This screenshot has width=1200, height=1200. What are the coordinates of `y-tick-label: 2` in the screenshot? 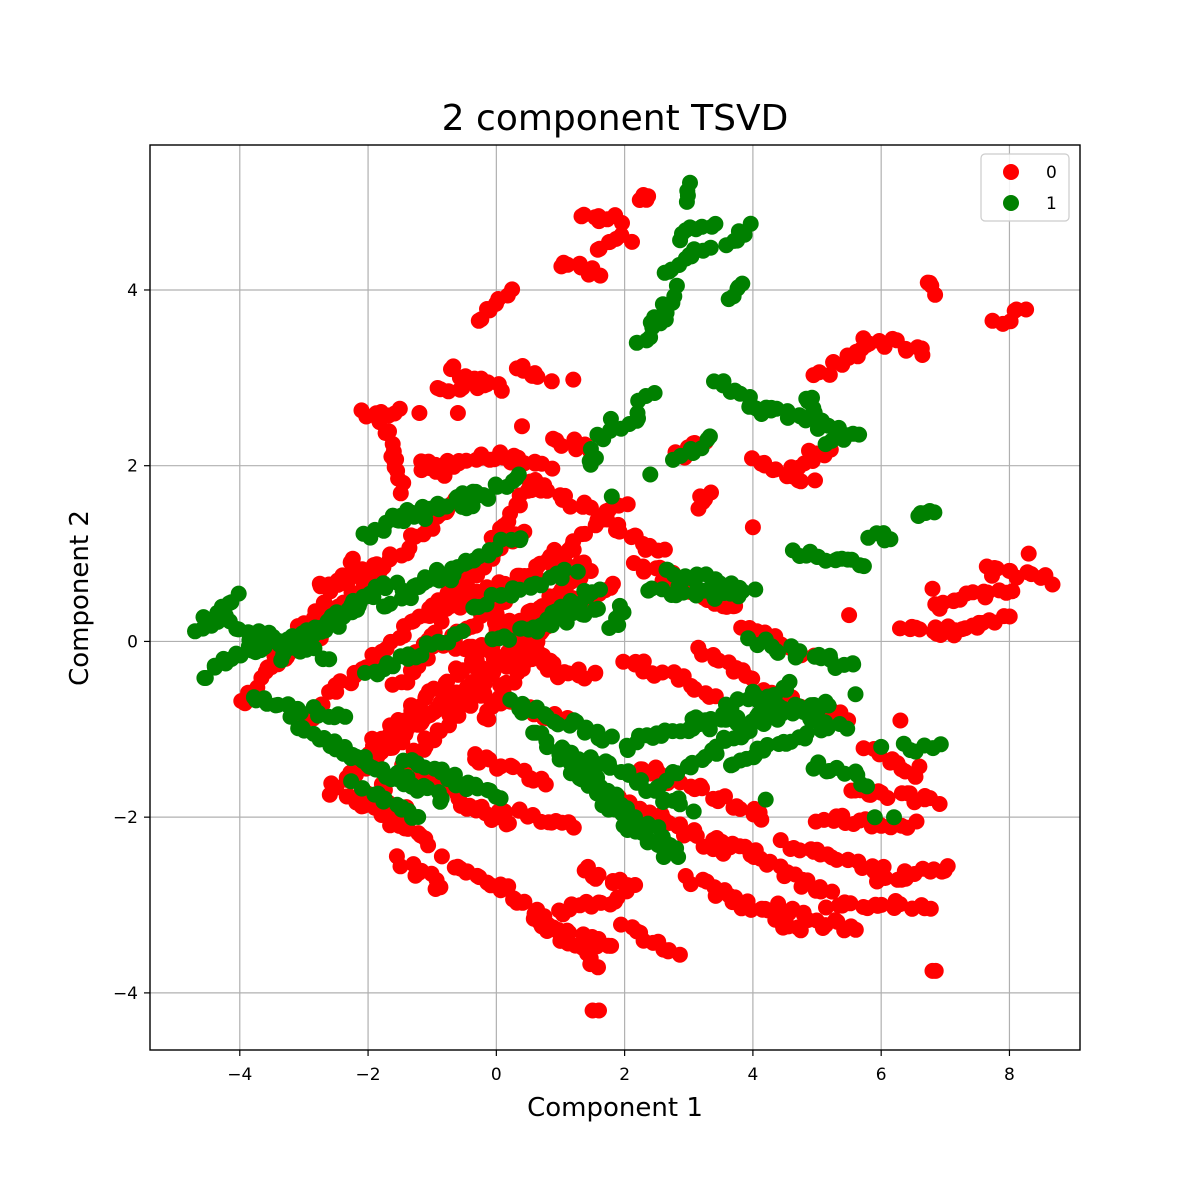 It's located at (132, 467).